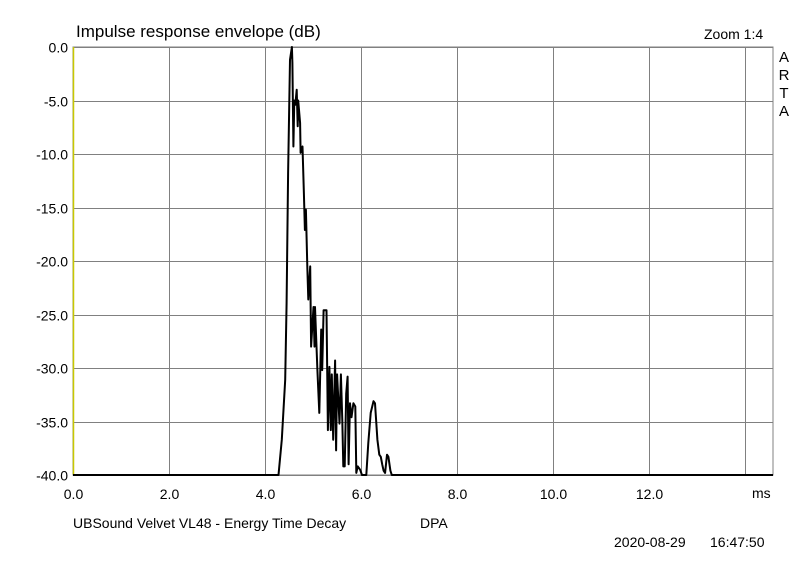 The image size is (800, 575). What do you see at coordinates (649, 494) in the screenshot?
I see `x-tick-label: 12.0` at bounding box center [649, 494].